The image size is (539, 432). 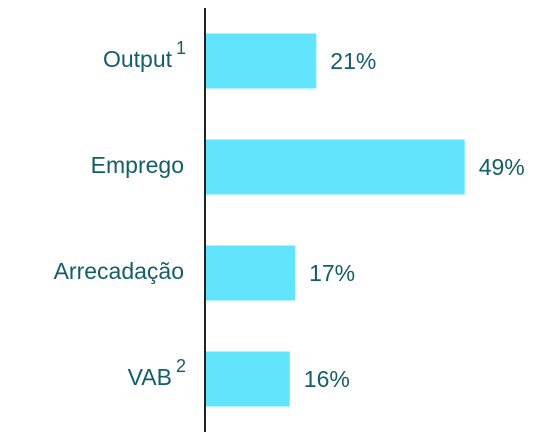 I want to click on value-label: 16%, so click(x=327, y=379).